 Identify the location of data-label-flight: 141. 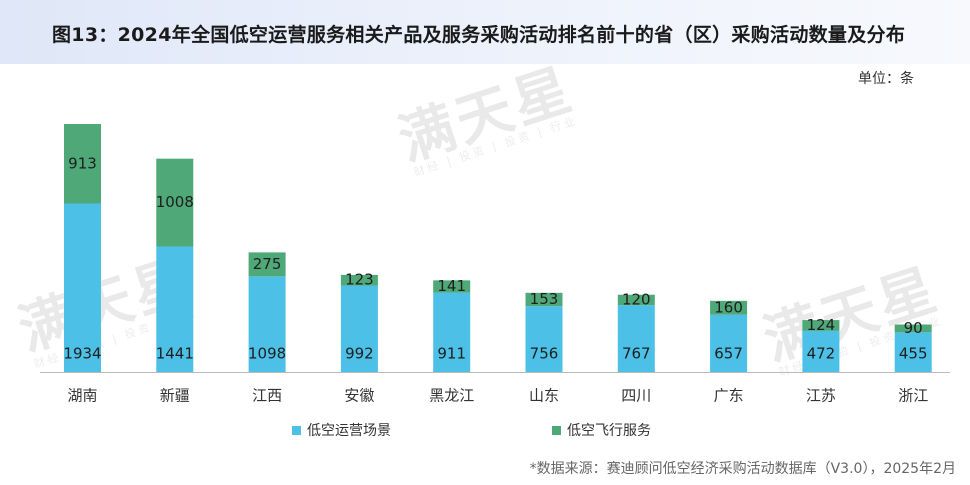
(451, 286).